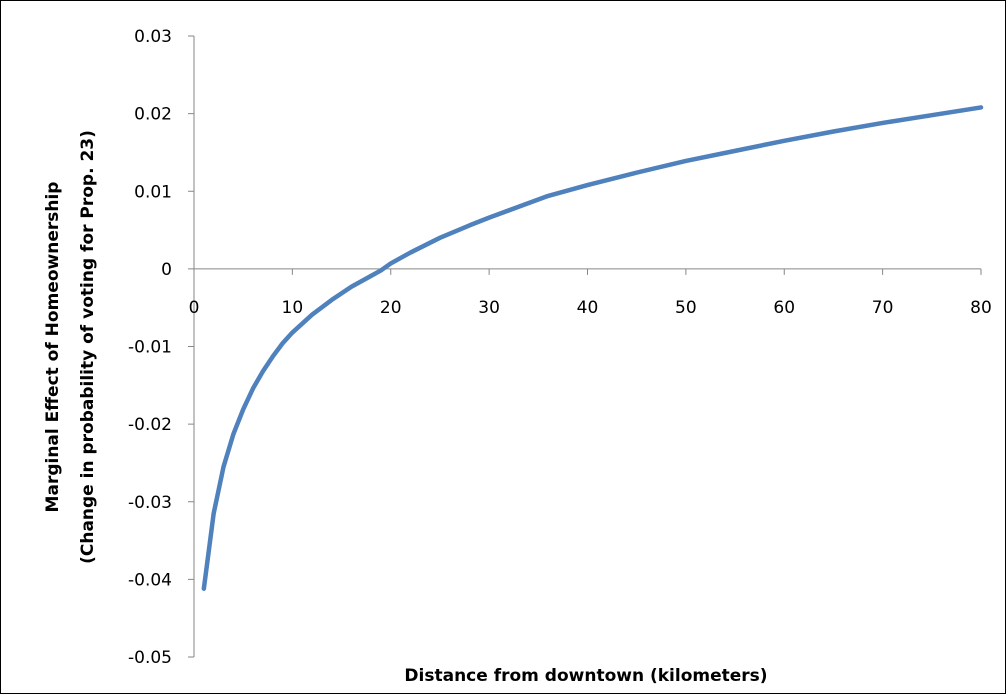 This screenshot has width=1006, height=694. What do you see at coordinates (153, 192) in the screenshot?
I see `y-tick-label: 0.01` at bounding box center [153, 192].